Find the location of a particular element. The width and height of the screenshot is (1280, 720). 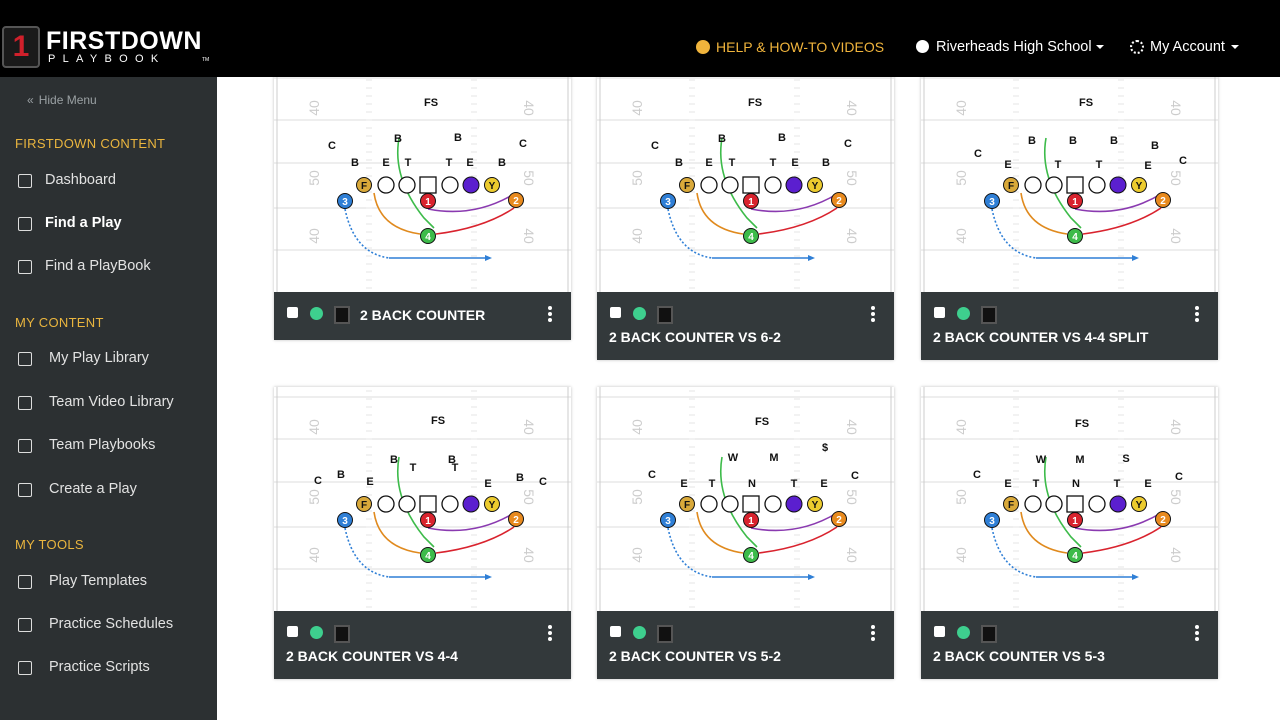

nav-item: Find a PlayBook is located at coordinates (98, 266).